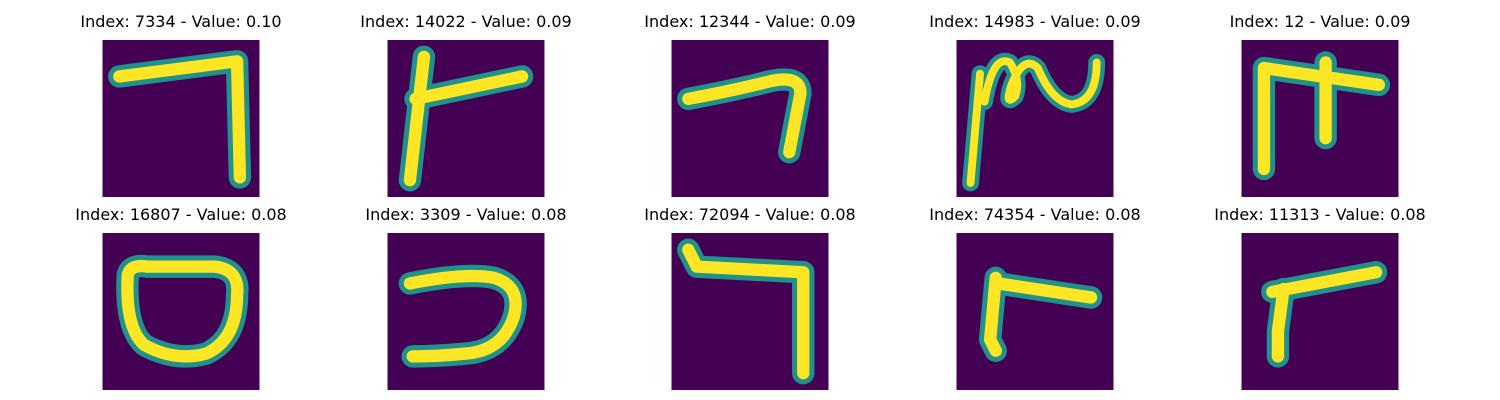 The width and height of the screenshot is (1500, 400). I want to click on grid-panel: Index: 14022 - Value: 0.09, so click(466, 107).